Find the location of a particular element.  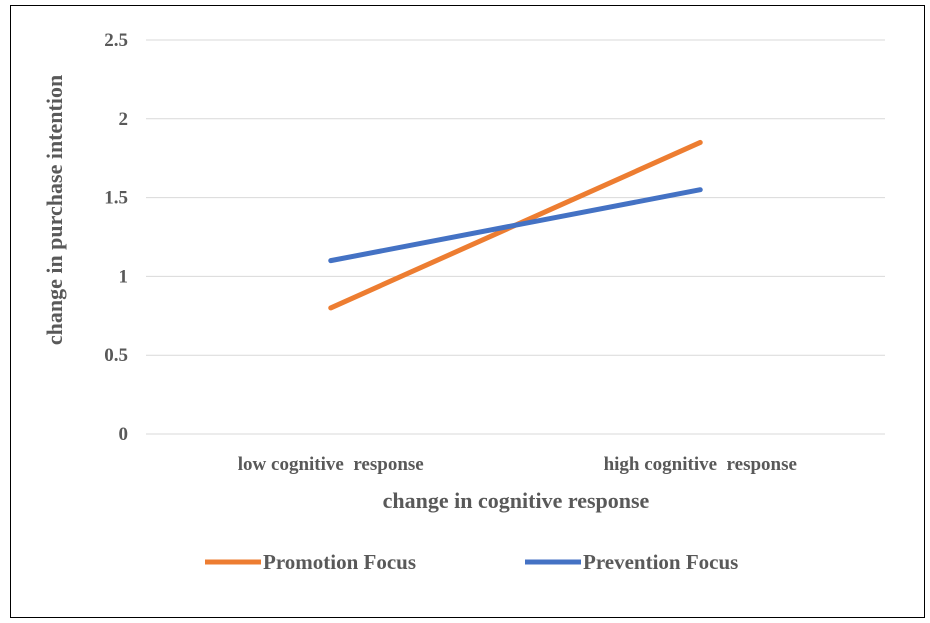

y-tick-label: 1.5 is located at coordinates (116, 198).